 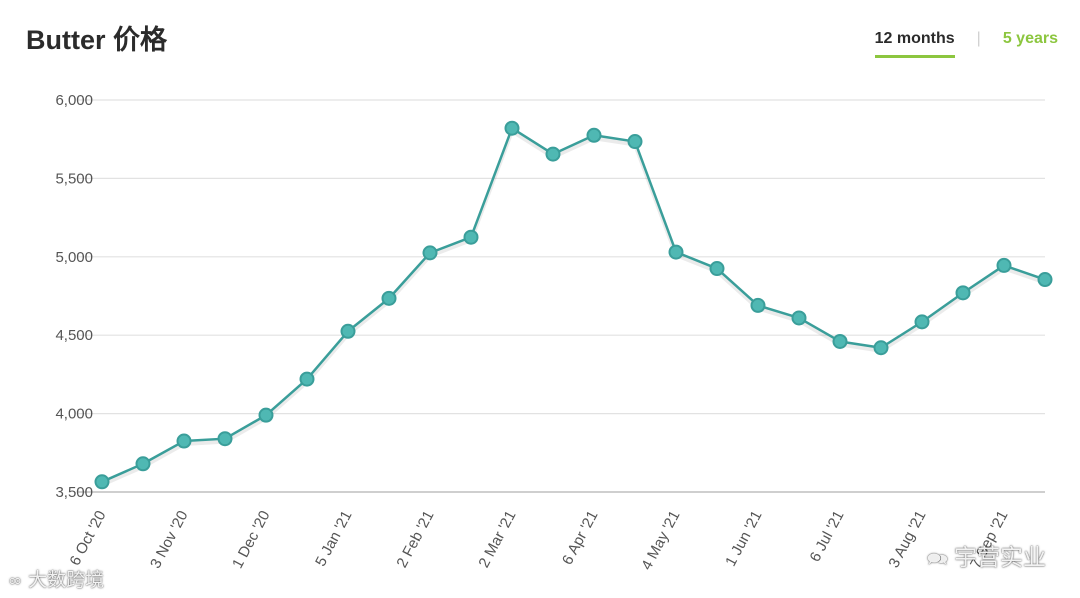 What do you see at coordinates (96, 40) in the screenshot?
I see `chart-title: Butter 价格` at bounding box center [96, 40].